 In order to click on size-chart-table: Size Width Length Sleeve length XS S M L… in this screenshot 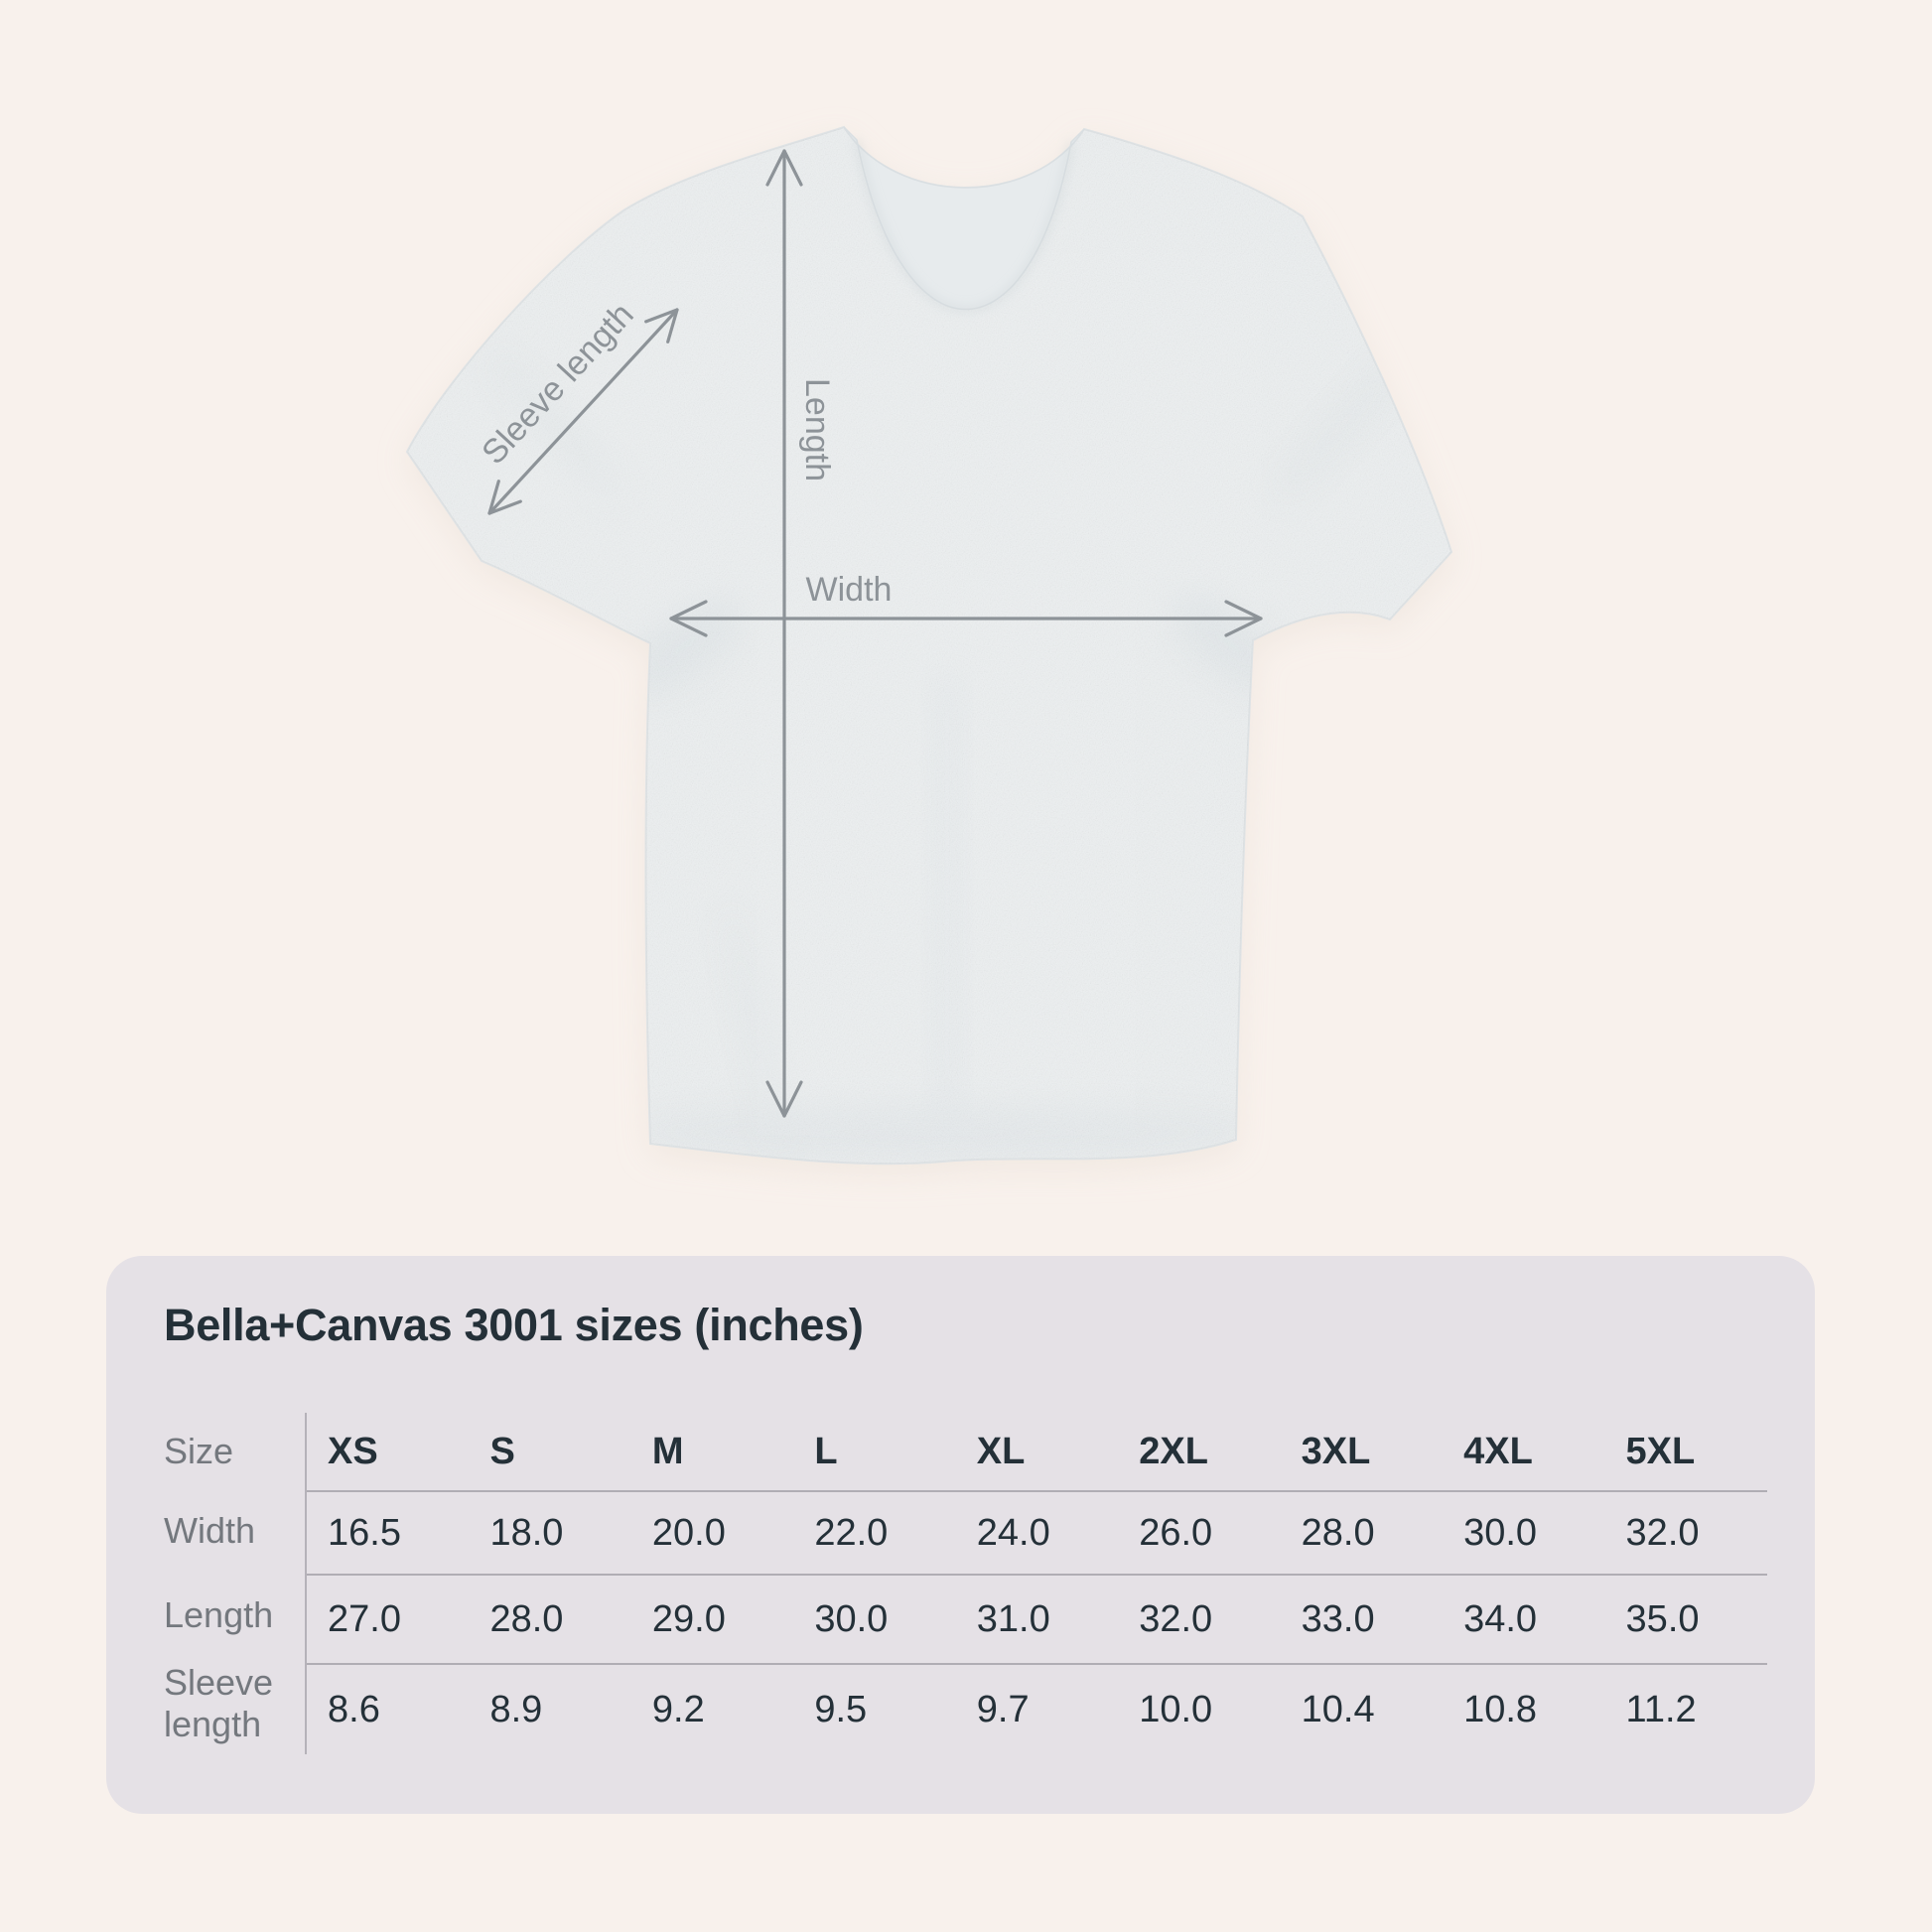, I will do `click(966, 1584)`.